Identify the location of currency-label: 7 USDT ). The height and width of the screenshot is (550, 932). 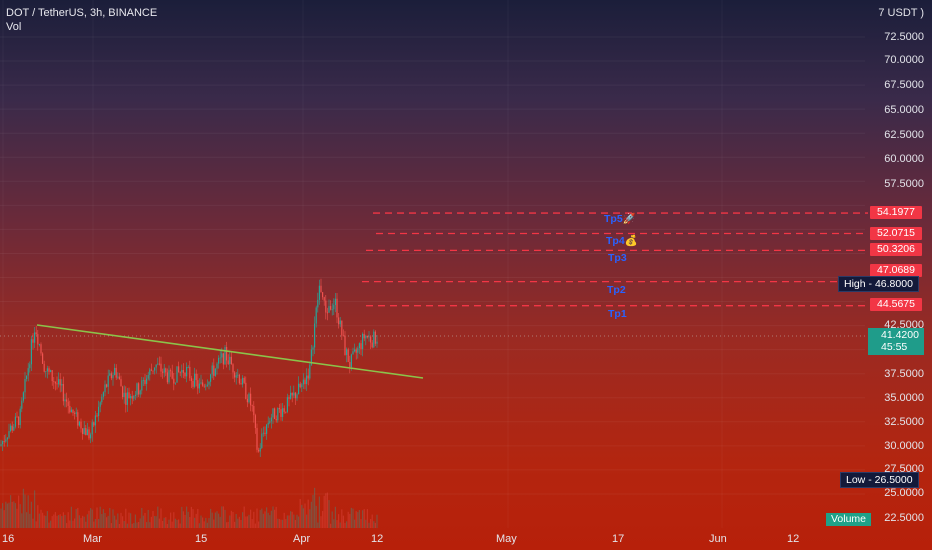
(901, 13).